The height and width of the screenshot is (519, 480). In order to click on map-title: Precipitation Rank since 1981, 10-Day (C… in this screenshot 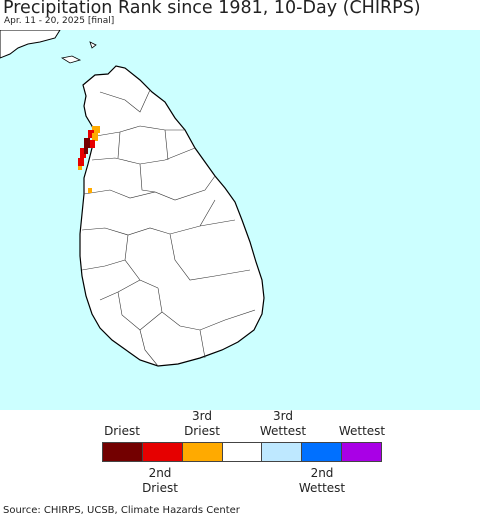, I will do `click(212, 9)`.